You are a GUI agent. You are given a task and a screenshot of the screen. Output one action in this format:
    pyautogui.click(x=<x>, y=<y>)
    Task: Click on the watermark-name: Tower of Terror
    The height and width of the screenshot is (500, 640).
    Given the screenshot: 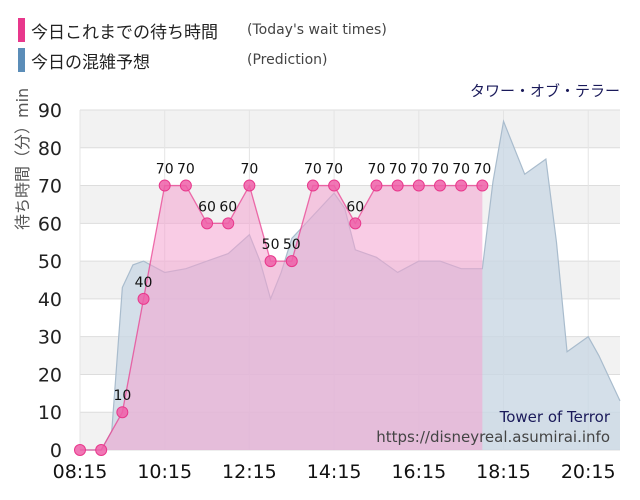 What is the action you would take?
    pyautogui.click(x=555, y=417)
    